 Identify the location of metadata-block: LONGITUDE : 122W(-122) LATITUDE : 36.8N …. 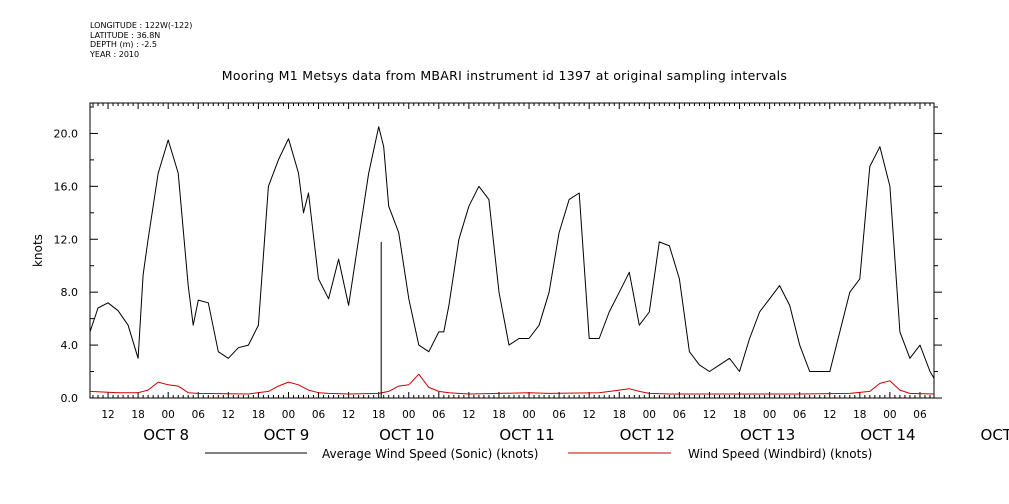
(141, 40).